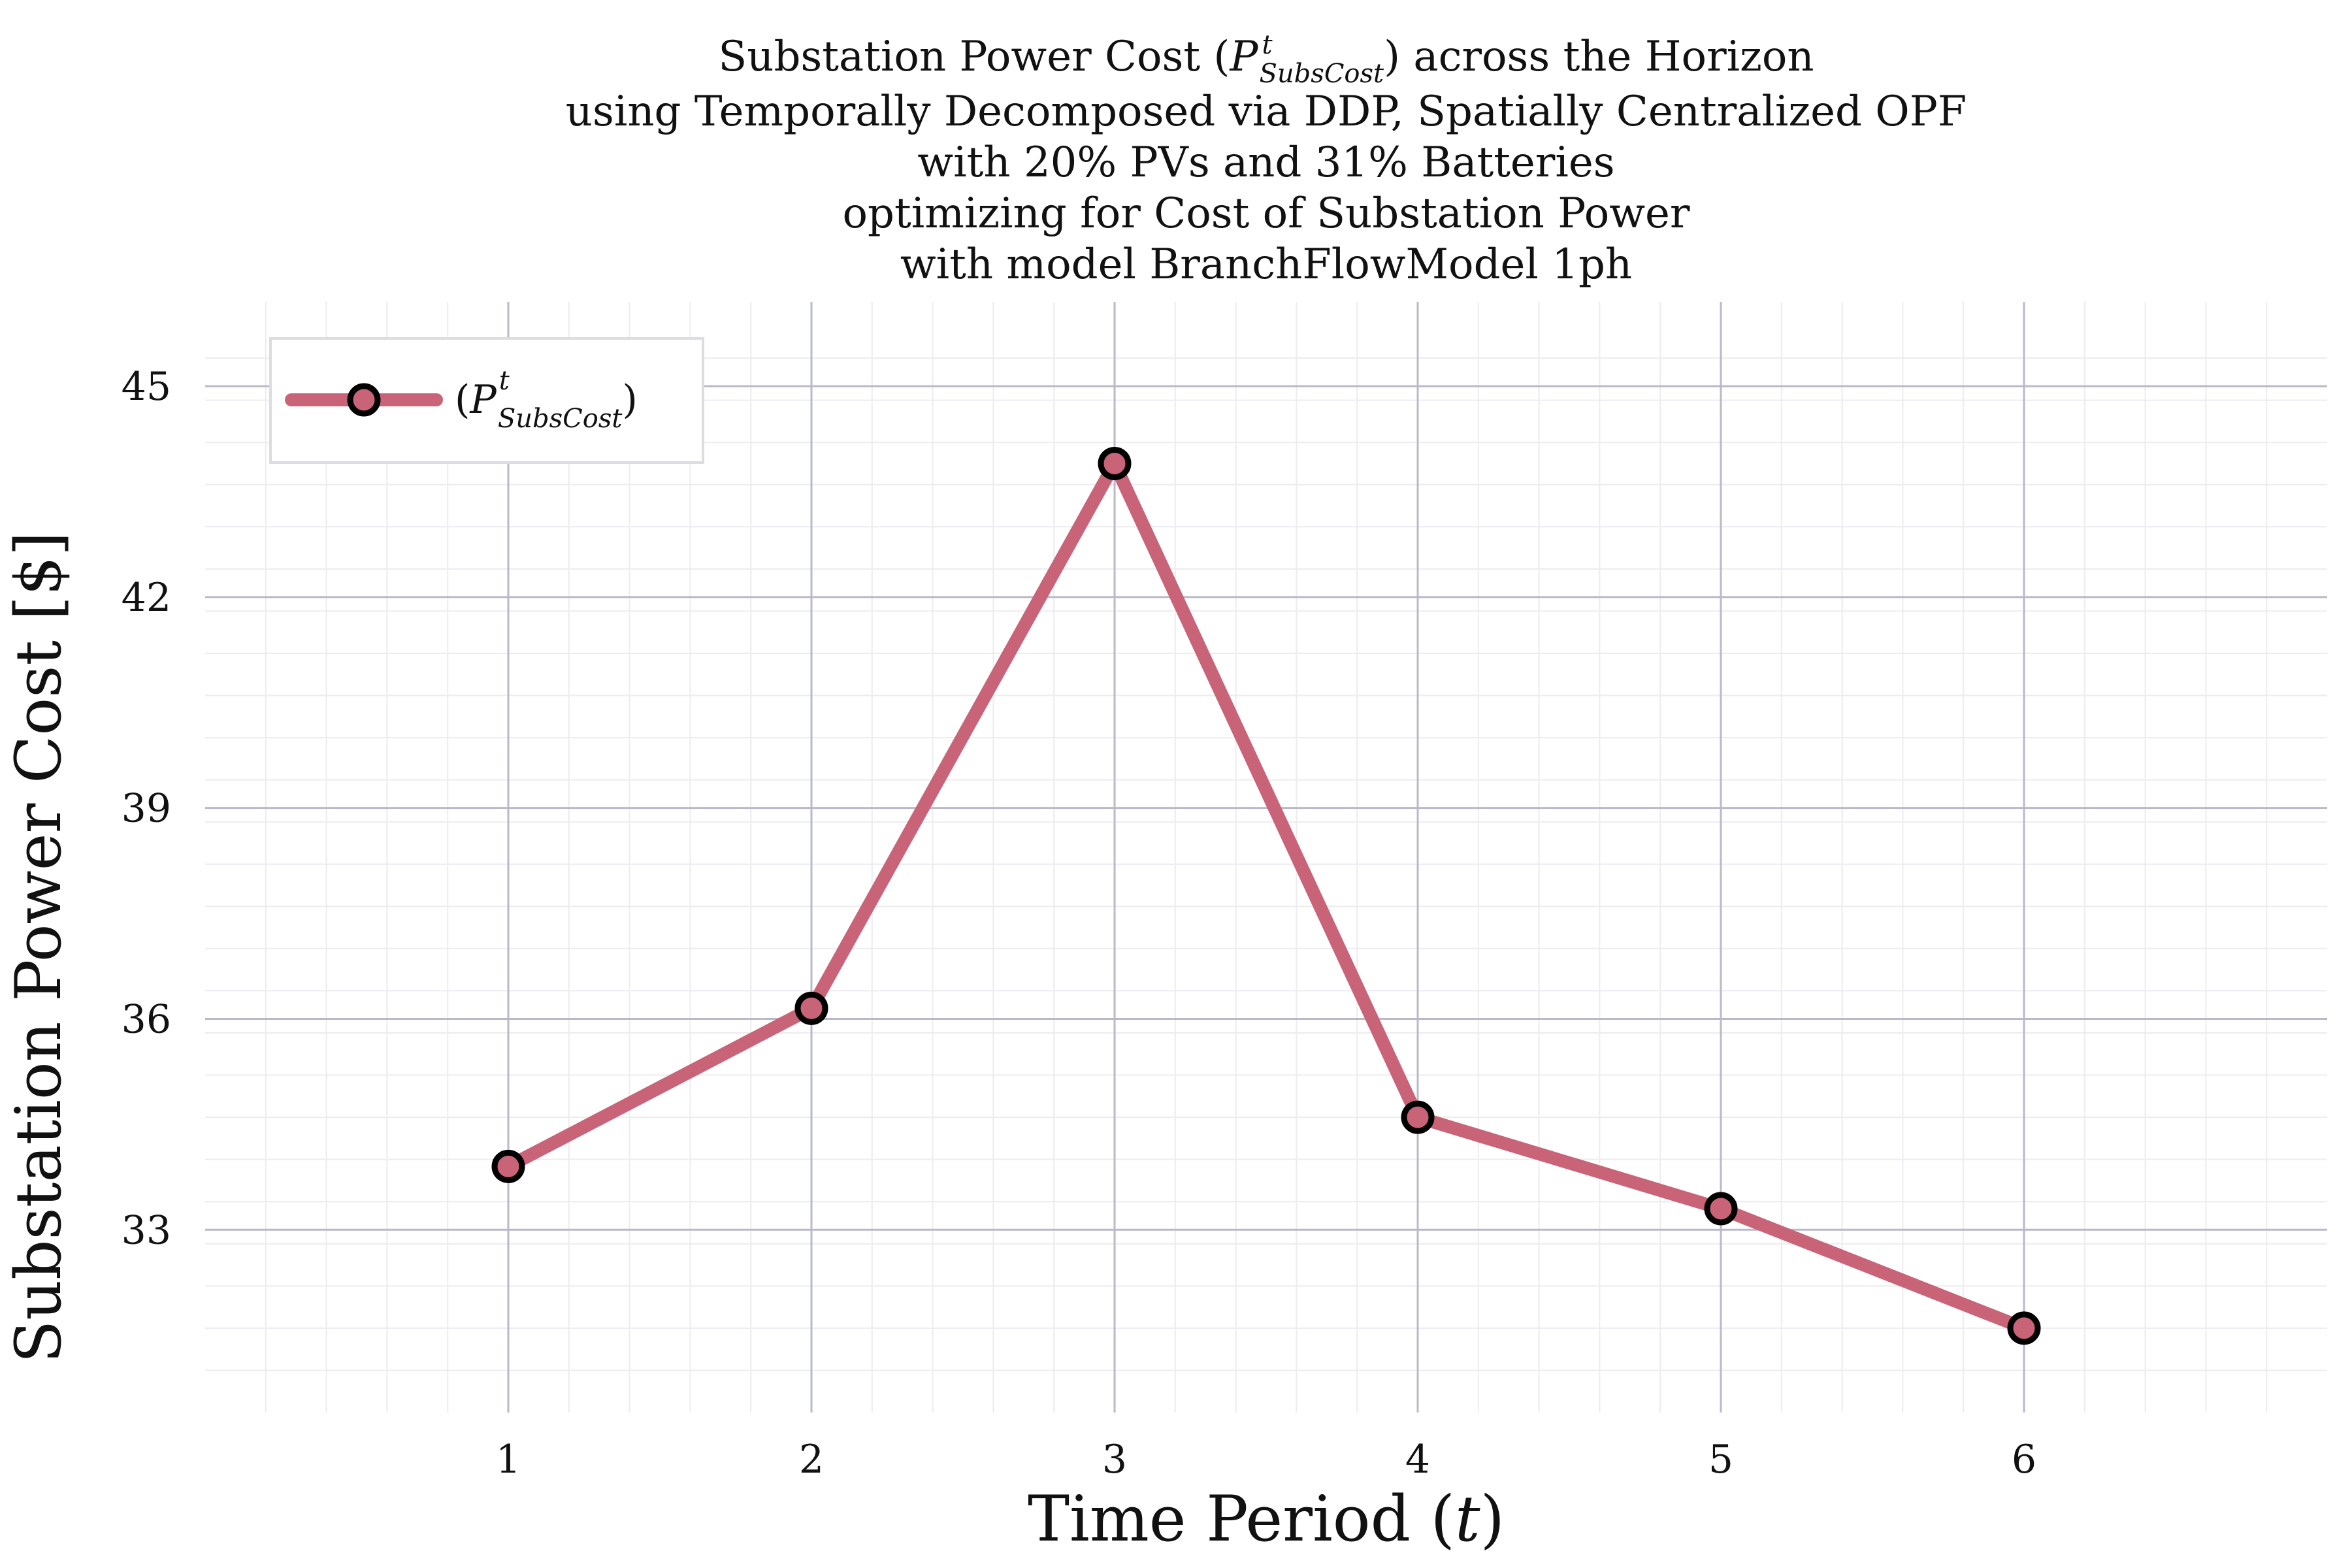 The width and height of the screenshot is (2352, 1568). Describe the element at coordinates (2024, 1459) in the screenshot. I see `x-tick-label: 6` at that location.